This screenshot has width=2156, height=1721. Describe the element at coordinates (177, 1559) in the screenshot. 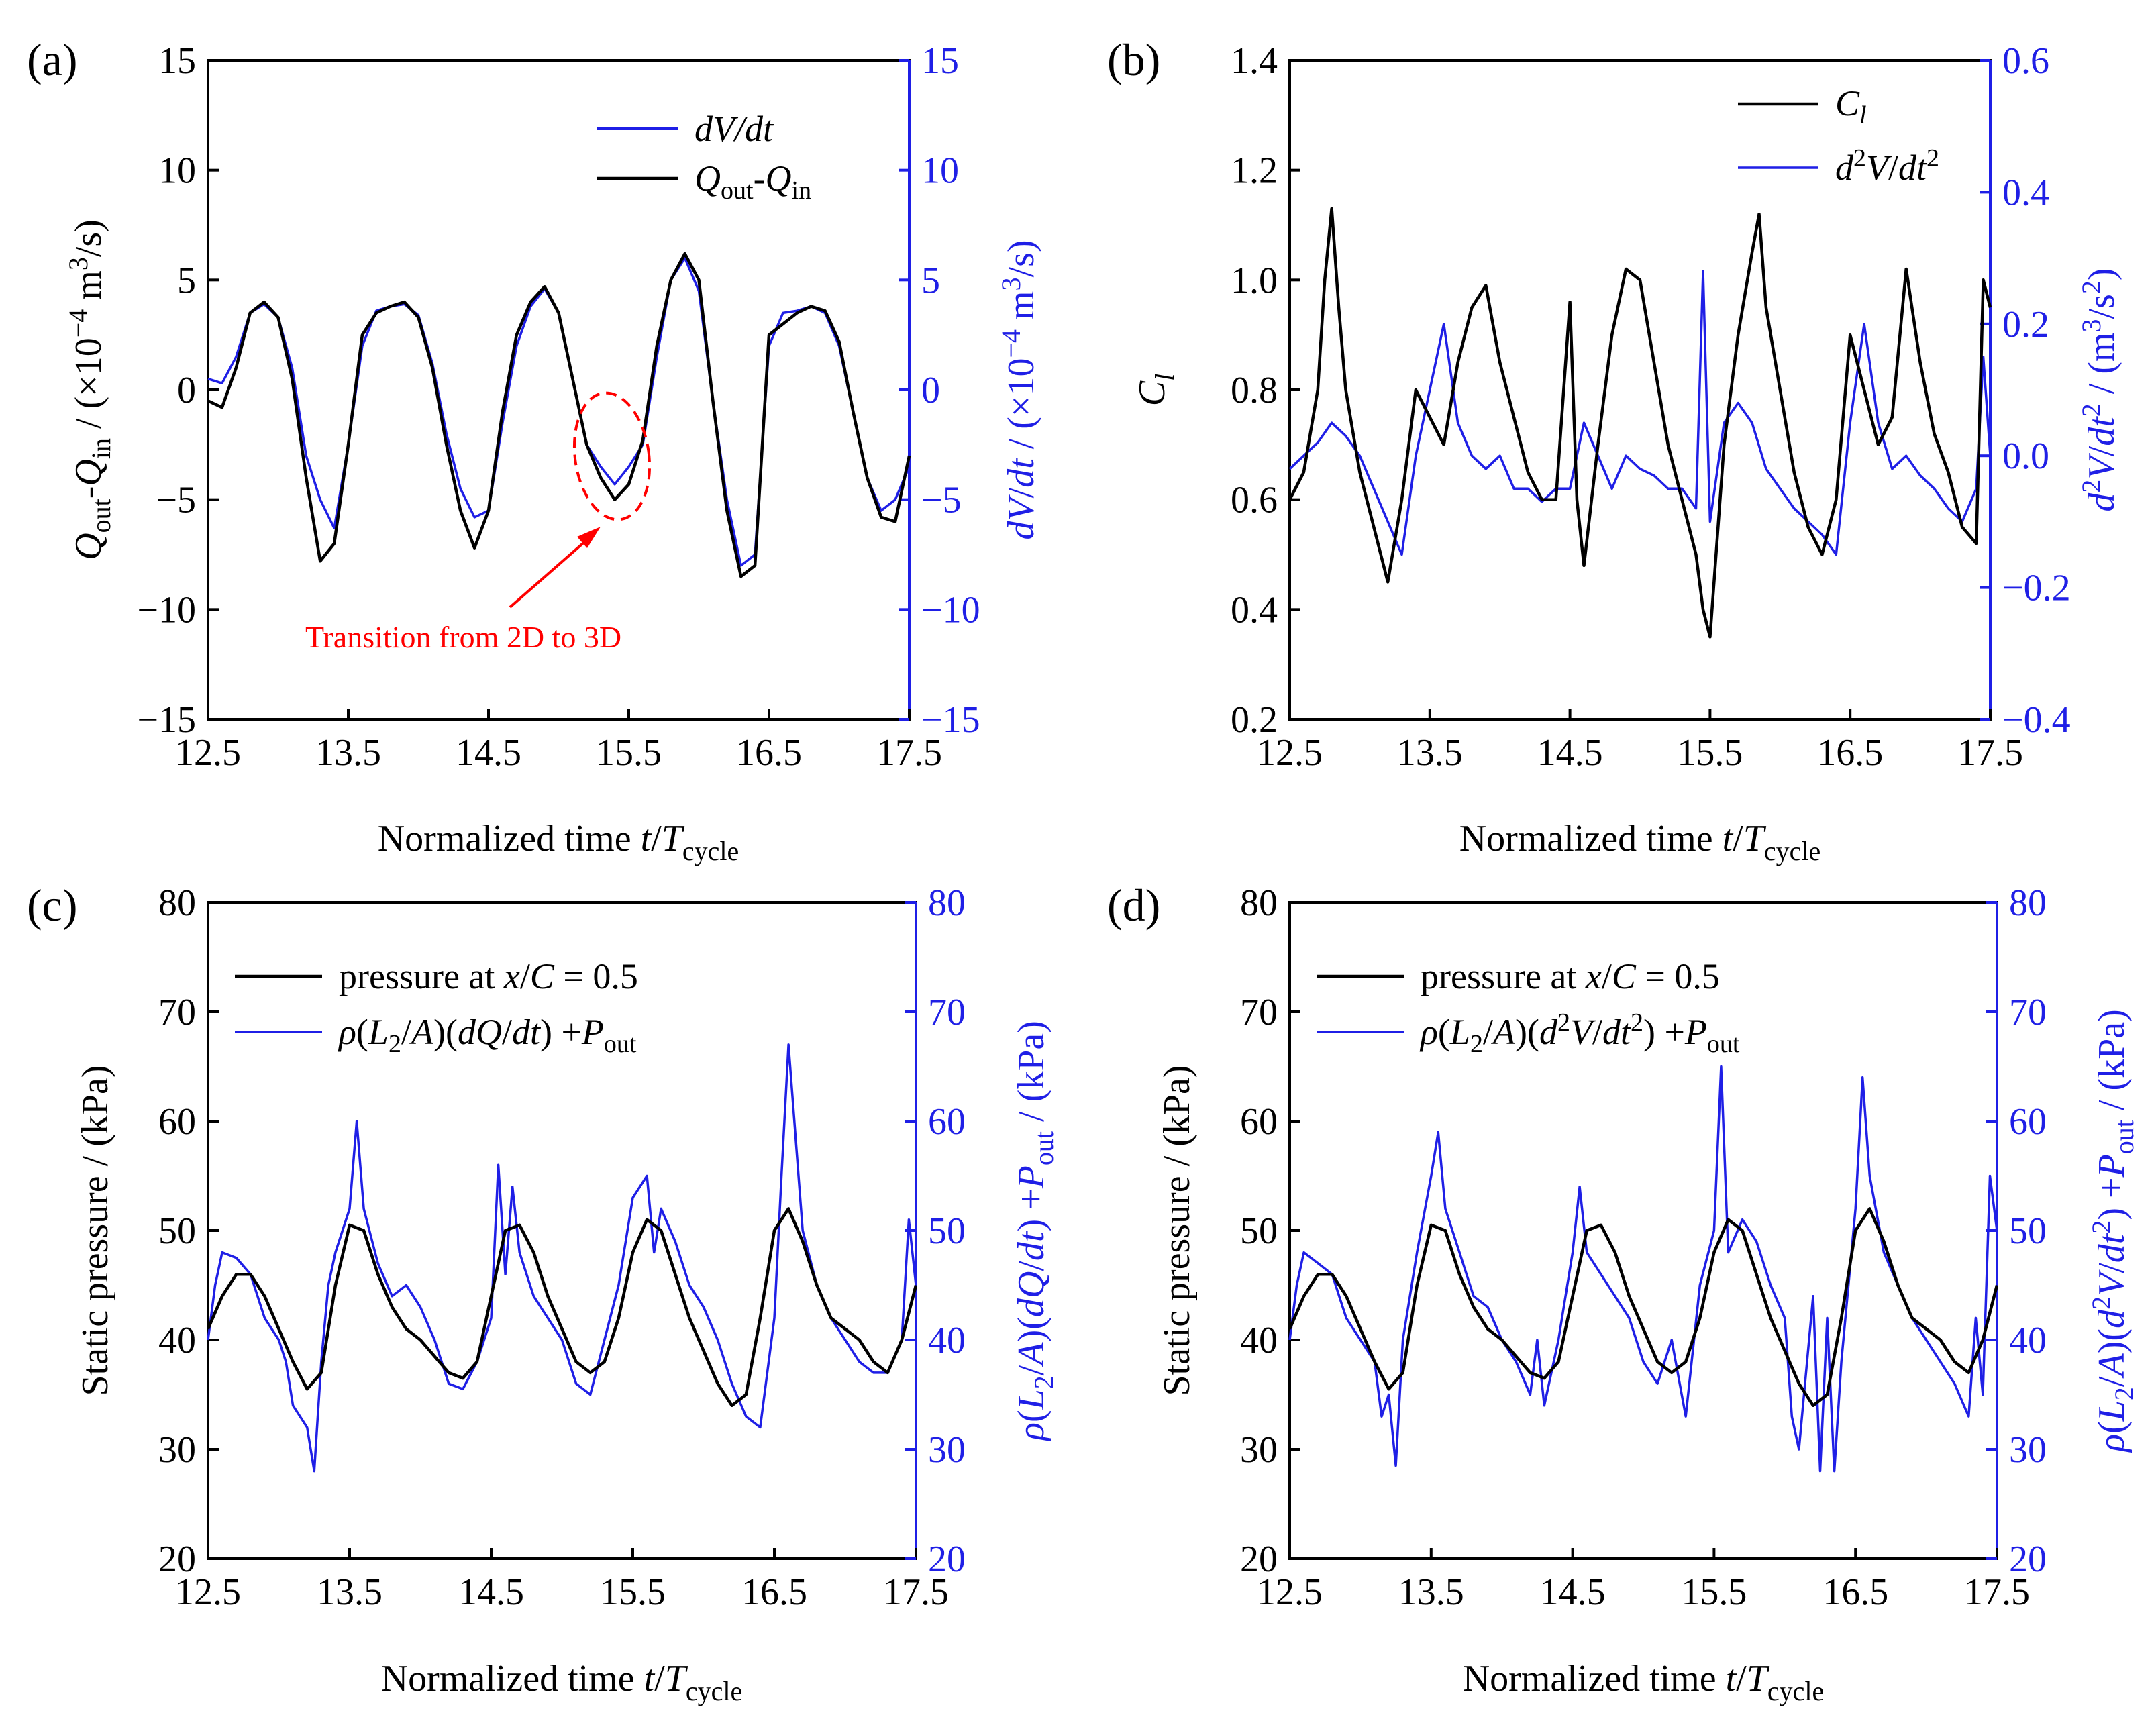

I see `panel-c-ytick-left-label: 20` at that location.